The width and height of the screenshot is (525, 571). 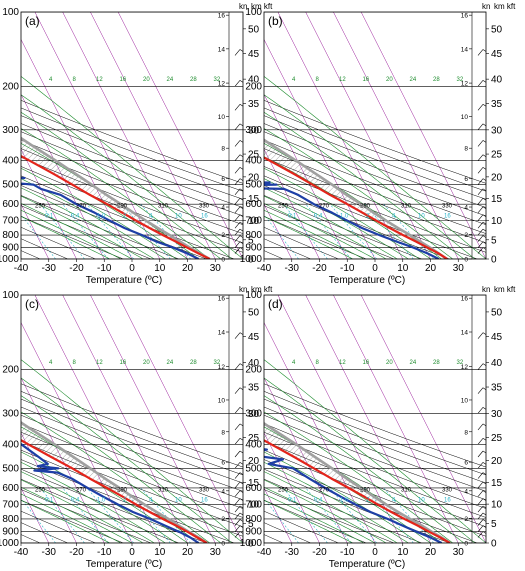 I want to click on km-tick-label: 12, so click(x=465, y=367).